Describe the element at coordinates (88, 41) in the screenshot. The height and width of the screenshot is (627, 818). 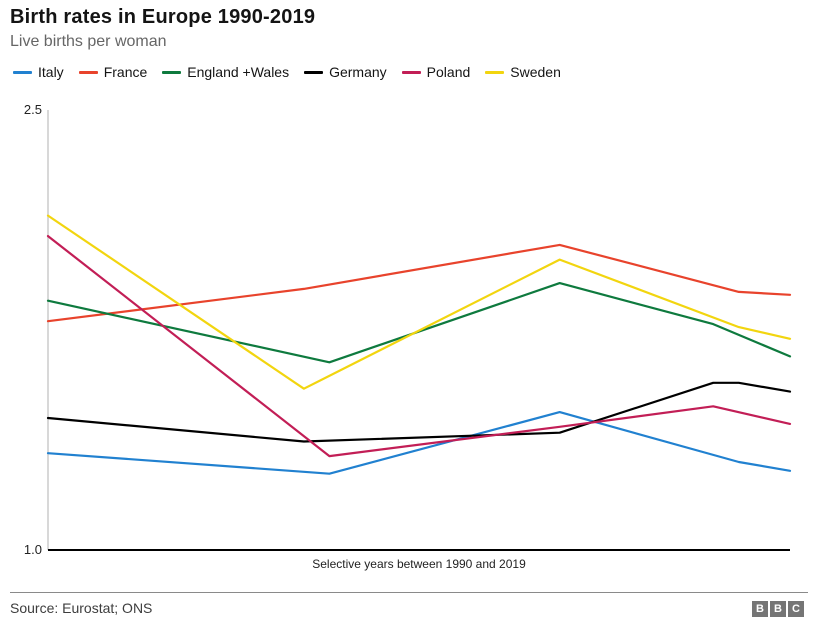
I see `page-subtitle: Live births per woman` at that location.